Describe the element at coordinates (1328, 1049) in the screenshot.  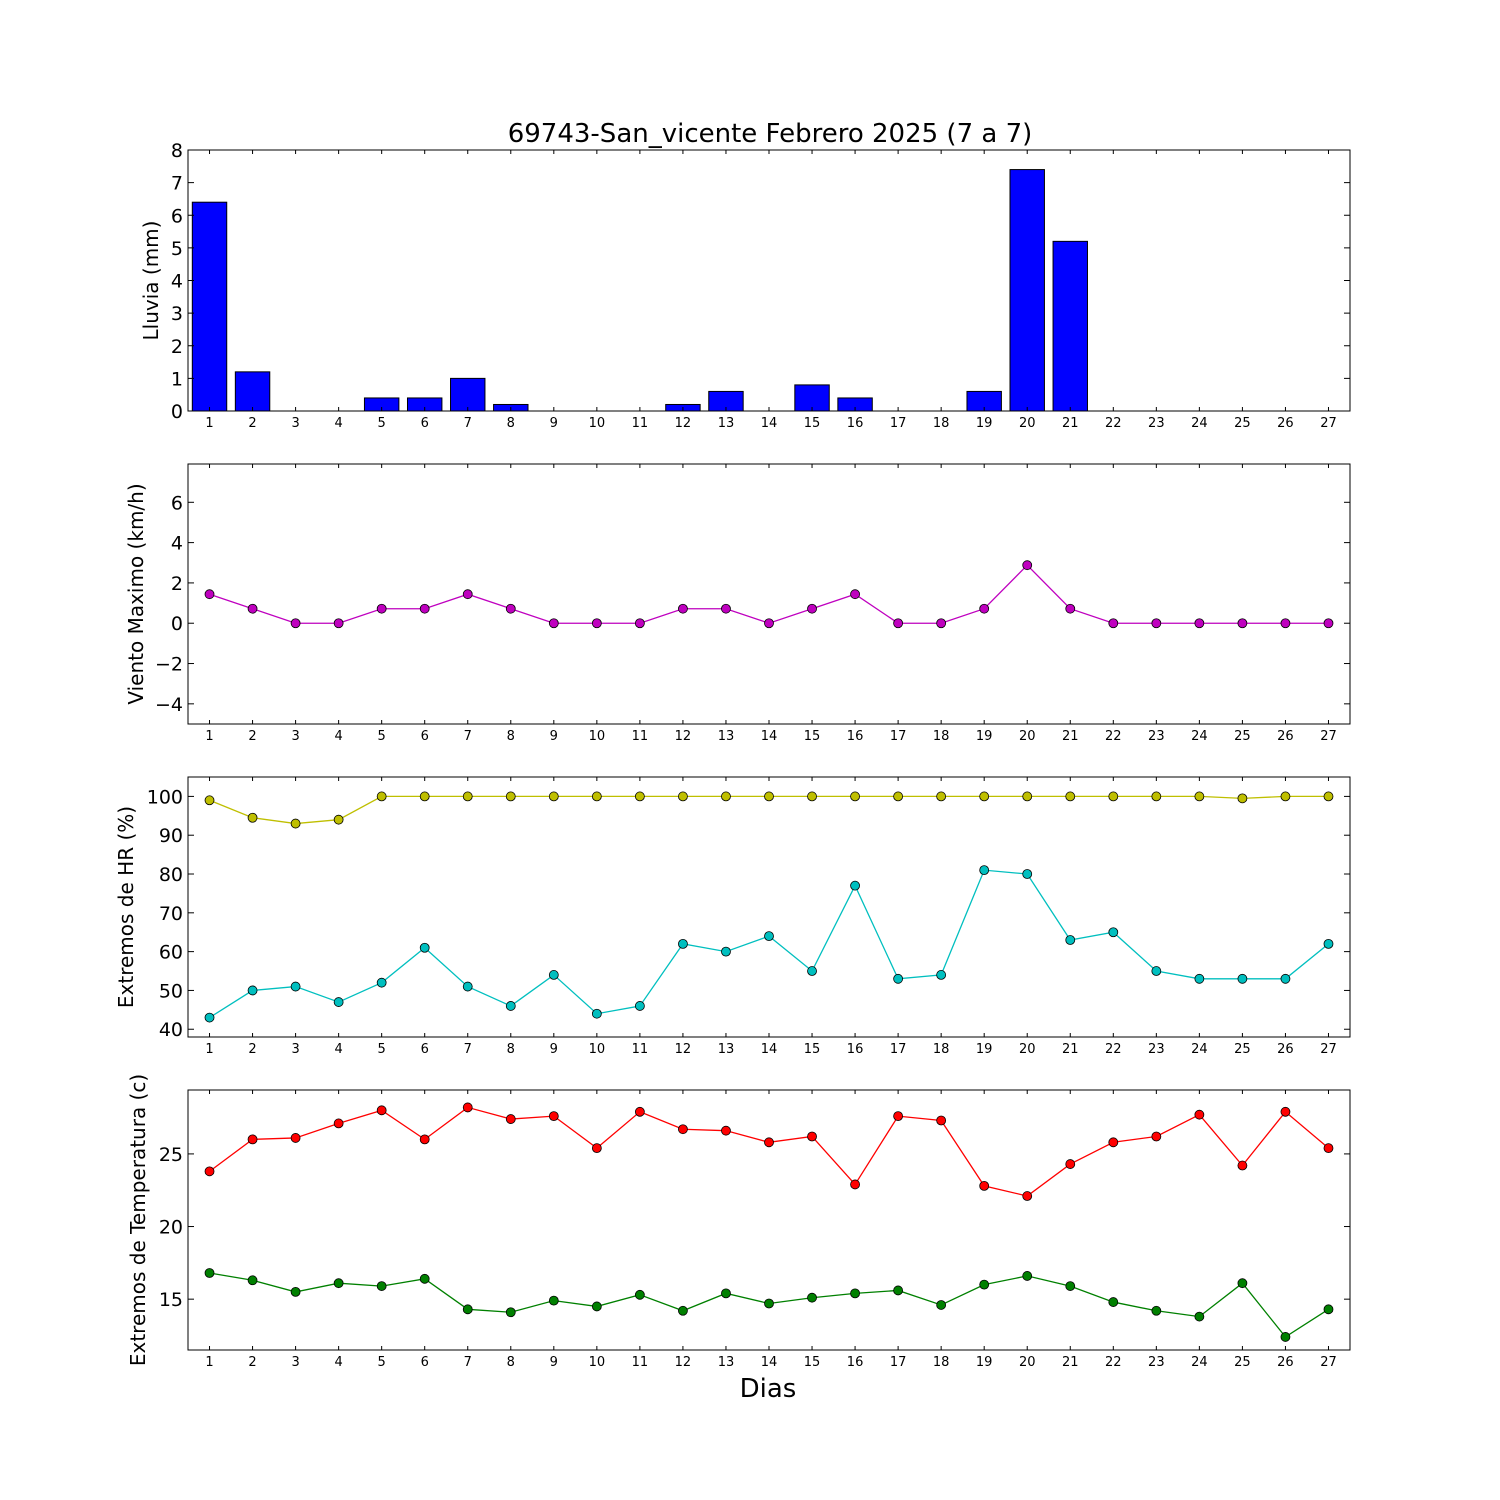
I see `x-tick-label-hr-27: 27` at that location.